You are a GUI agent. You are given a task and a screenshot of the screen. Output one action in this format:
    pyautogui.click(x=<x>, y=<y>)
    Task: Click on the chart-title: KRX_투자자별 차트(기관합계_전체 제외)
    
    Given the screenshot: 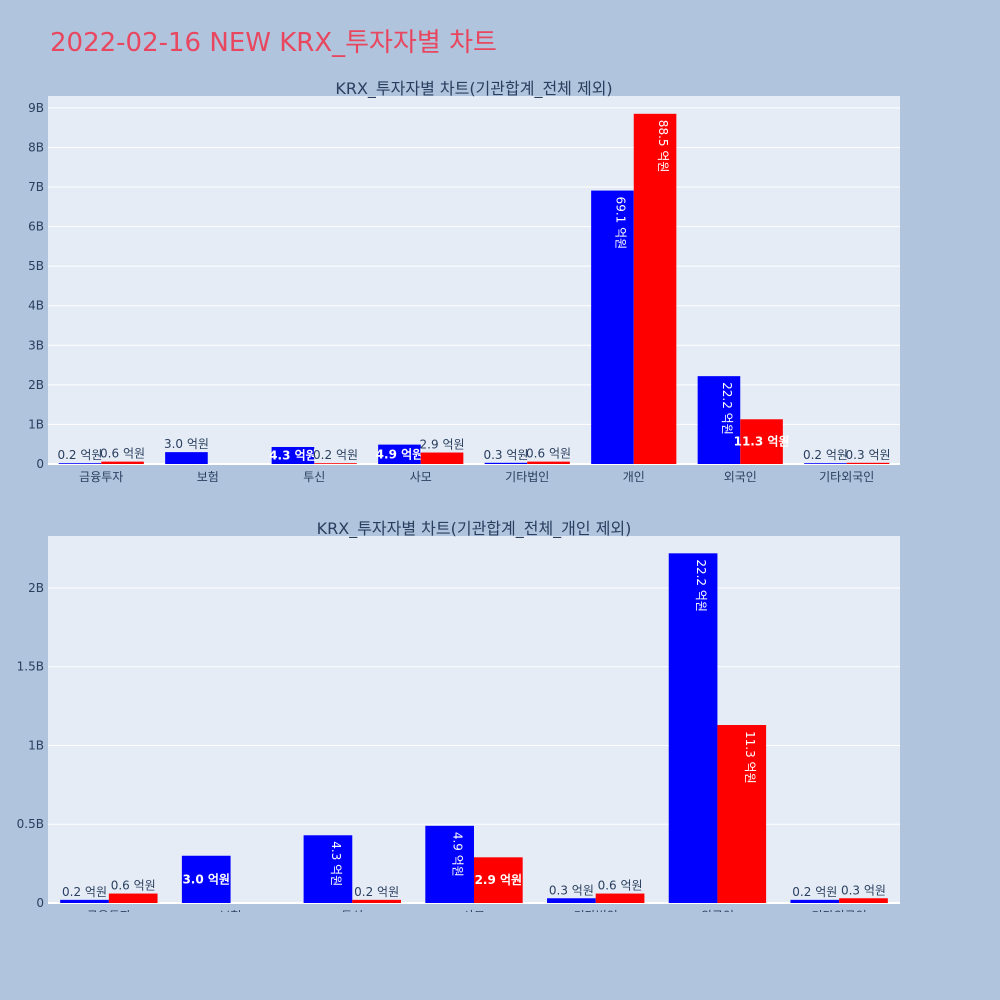 What is the action you would take?
    pyautogui.click(x=473, y=89)
    